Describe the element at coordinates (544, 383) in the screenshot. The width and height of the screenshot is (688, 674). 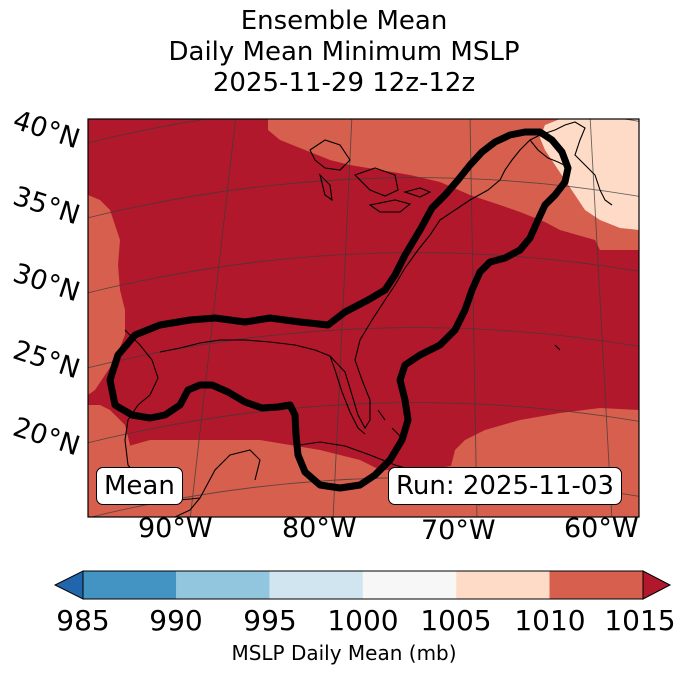
I see `pressure-band-1005-1010-east` at that location.